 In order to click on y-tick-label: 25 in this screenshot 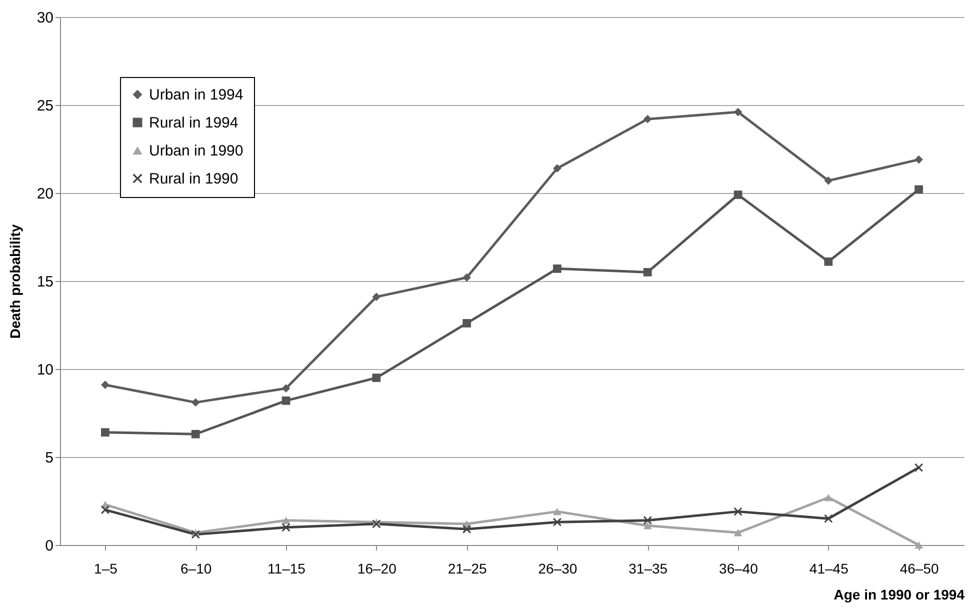, I will do `click(45, 106)`.